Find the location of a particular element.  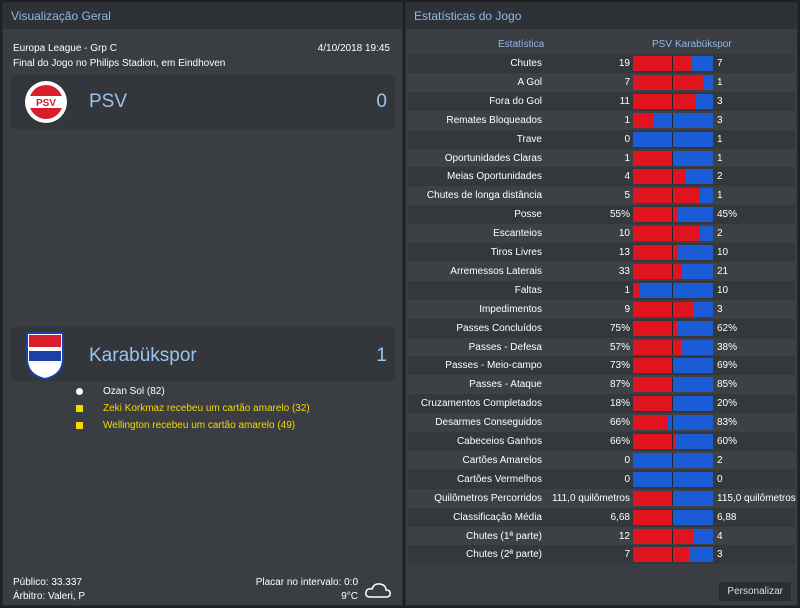

customize-button: Personalizar is located at coordinates (755, 591).